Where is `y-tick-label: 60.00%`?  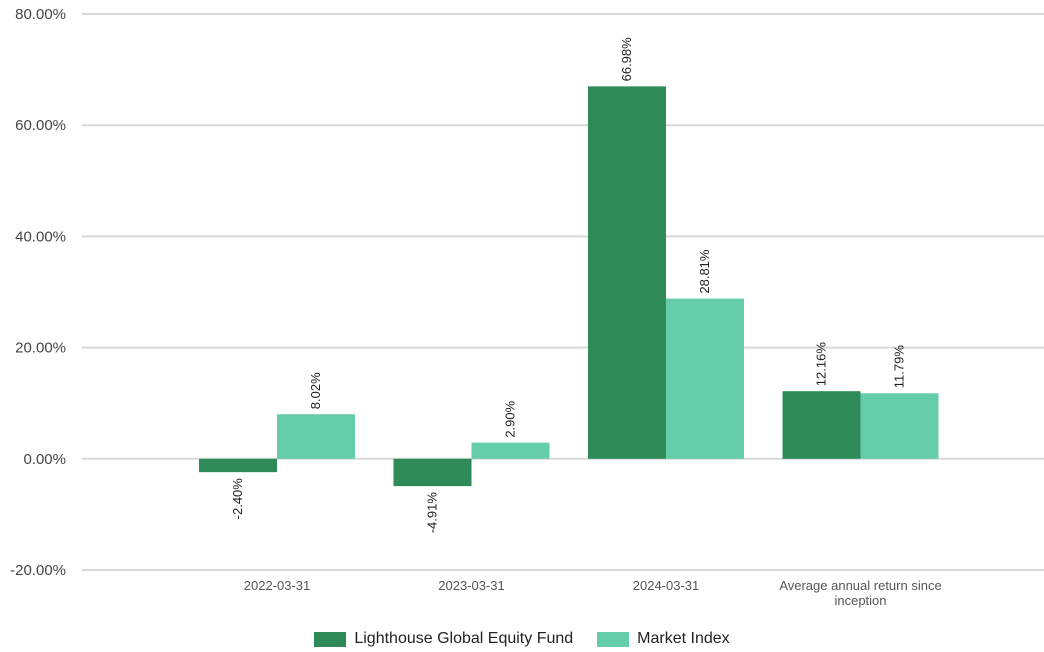
y-tick-label: 60.00% is located at coordinates (40, 125).